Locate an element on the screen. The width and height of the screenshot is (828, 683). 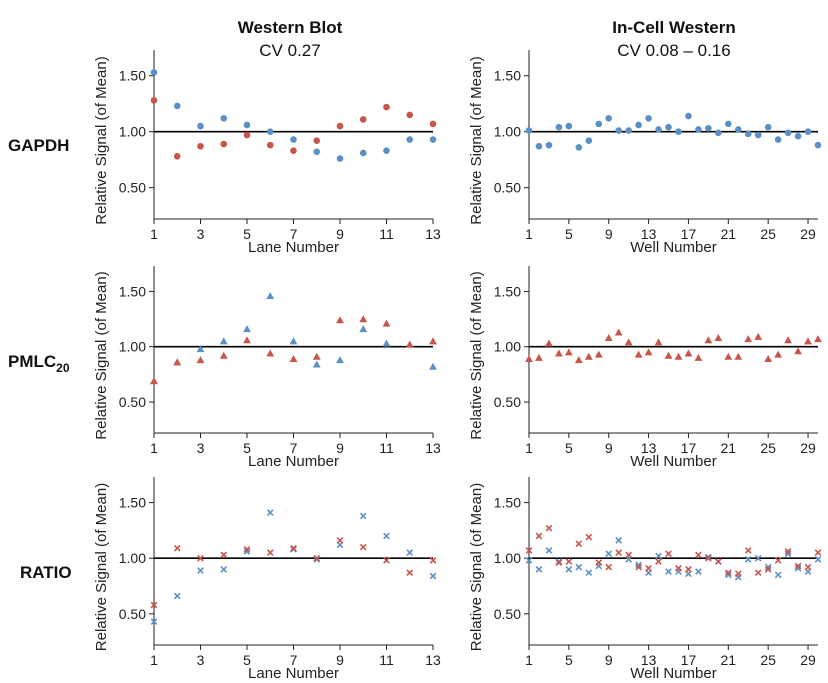
x-axis-label: Lane Number is located at coordinates (293, 247).